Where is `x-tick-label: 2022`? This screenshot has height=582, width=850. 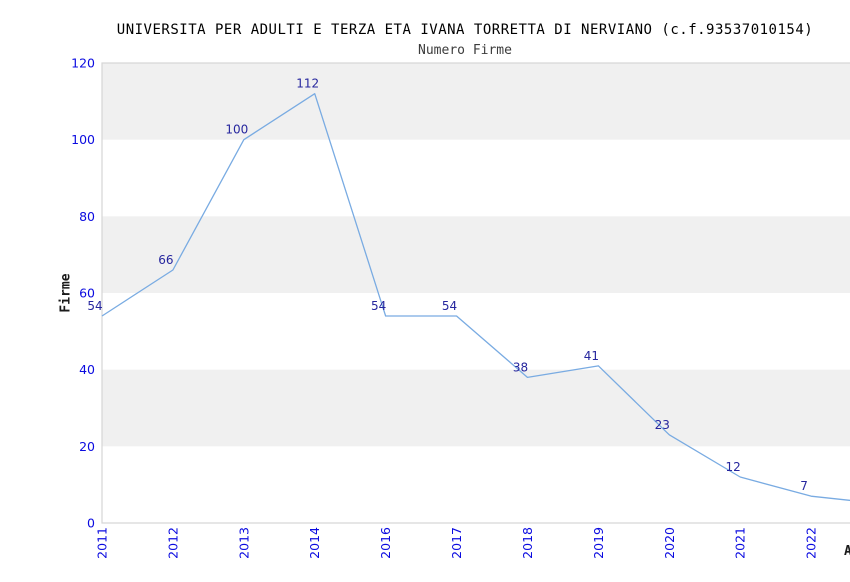
x-tick-label: 2022 is located at coordinates (811, 543).